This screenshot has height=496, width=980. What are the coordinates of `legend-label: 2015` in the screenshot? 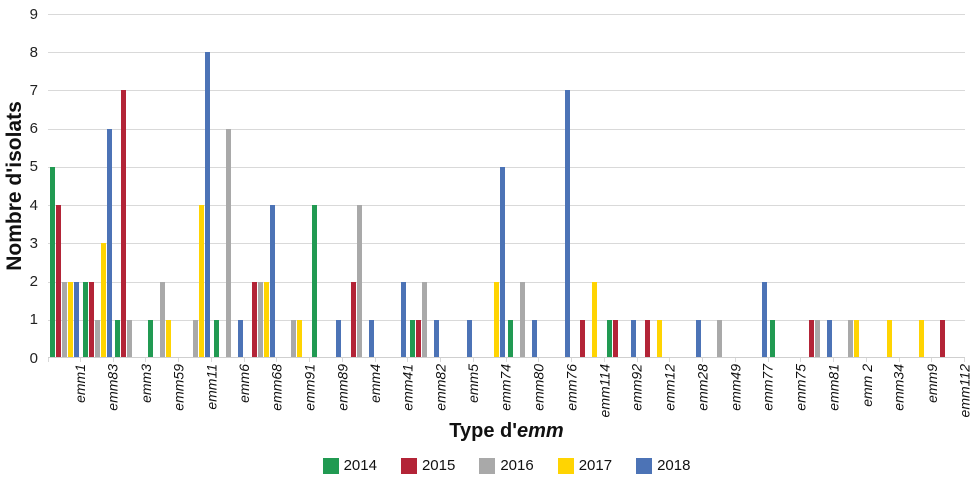 It's located at (438, 465).